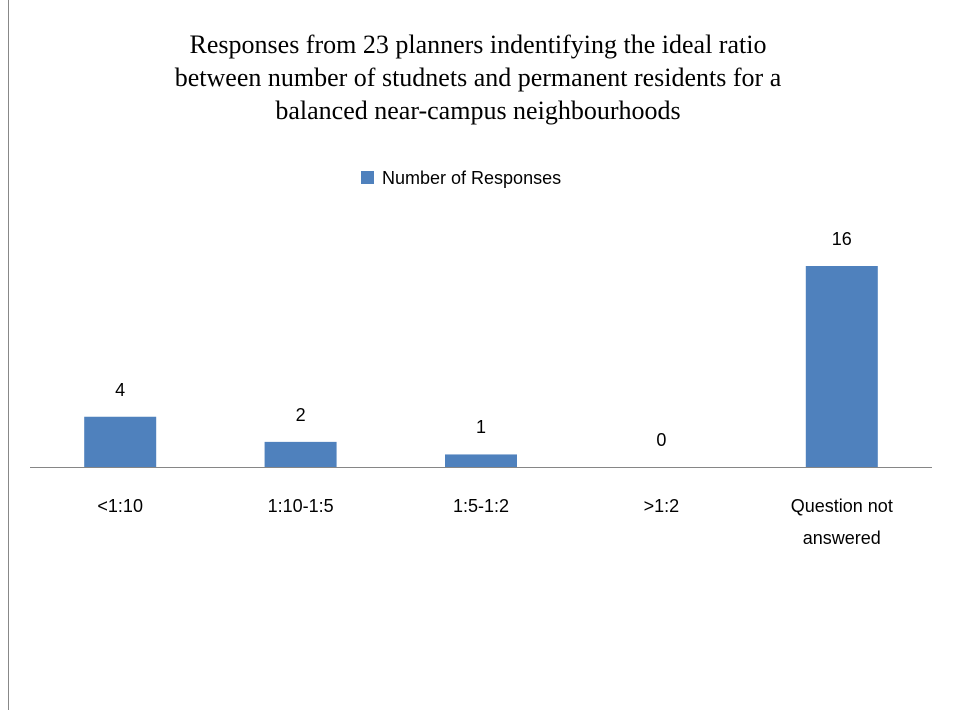 This screenshot has width=954, height=710. I want to click on data-label: 2, so click(300, 414).